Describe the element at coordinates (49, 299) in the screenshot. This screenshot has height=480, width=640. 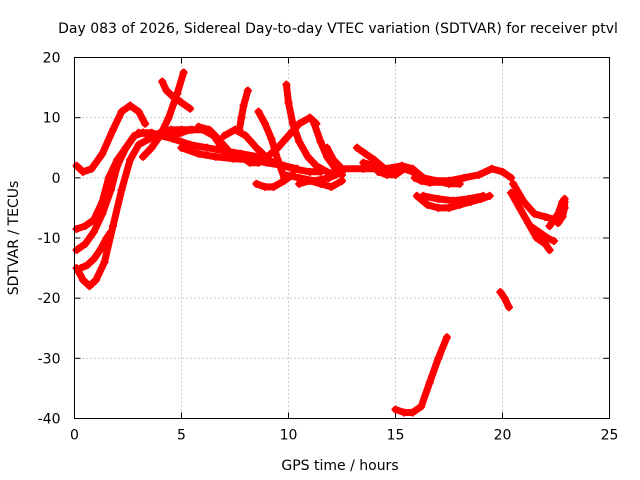
I see `y-tick-label: -20` at that location.